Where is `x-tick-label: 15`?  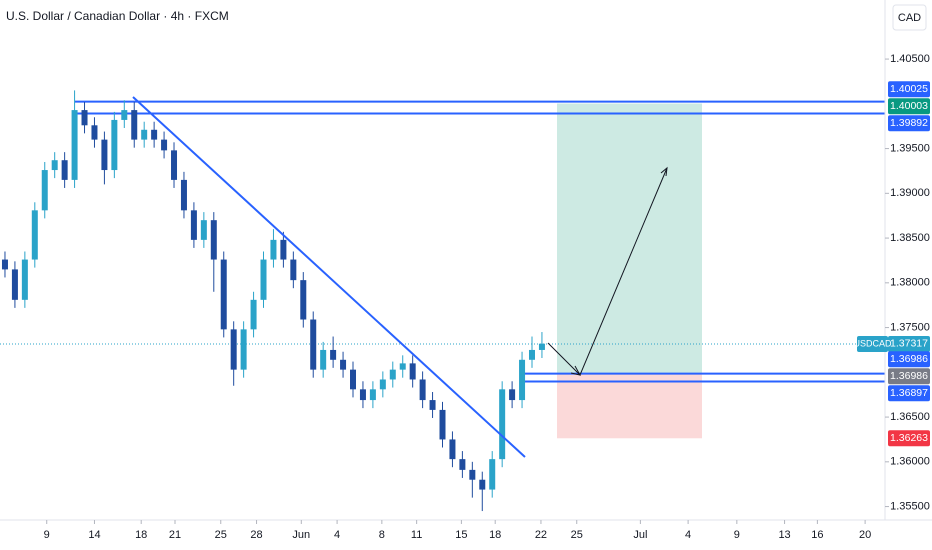
x-tick-label: 15 is located at coordinates (461, 535).